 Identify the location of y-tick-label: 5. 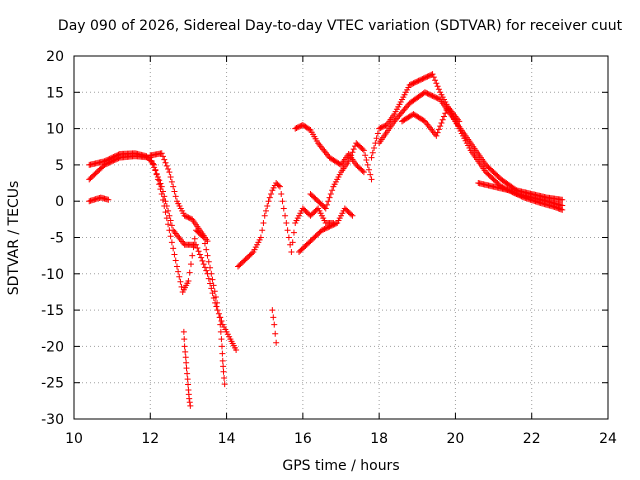
(59, 166).